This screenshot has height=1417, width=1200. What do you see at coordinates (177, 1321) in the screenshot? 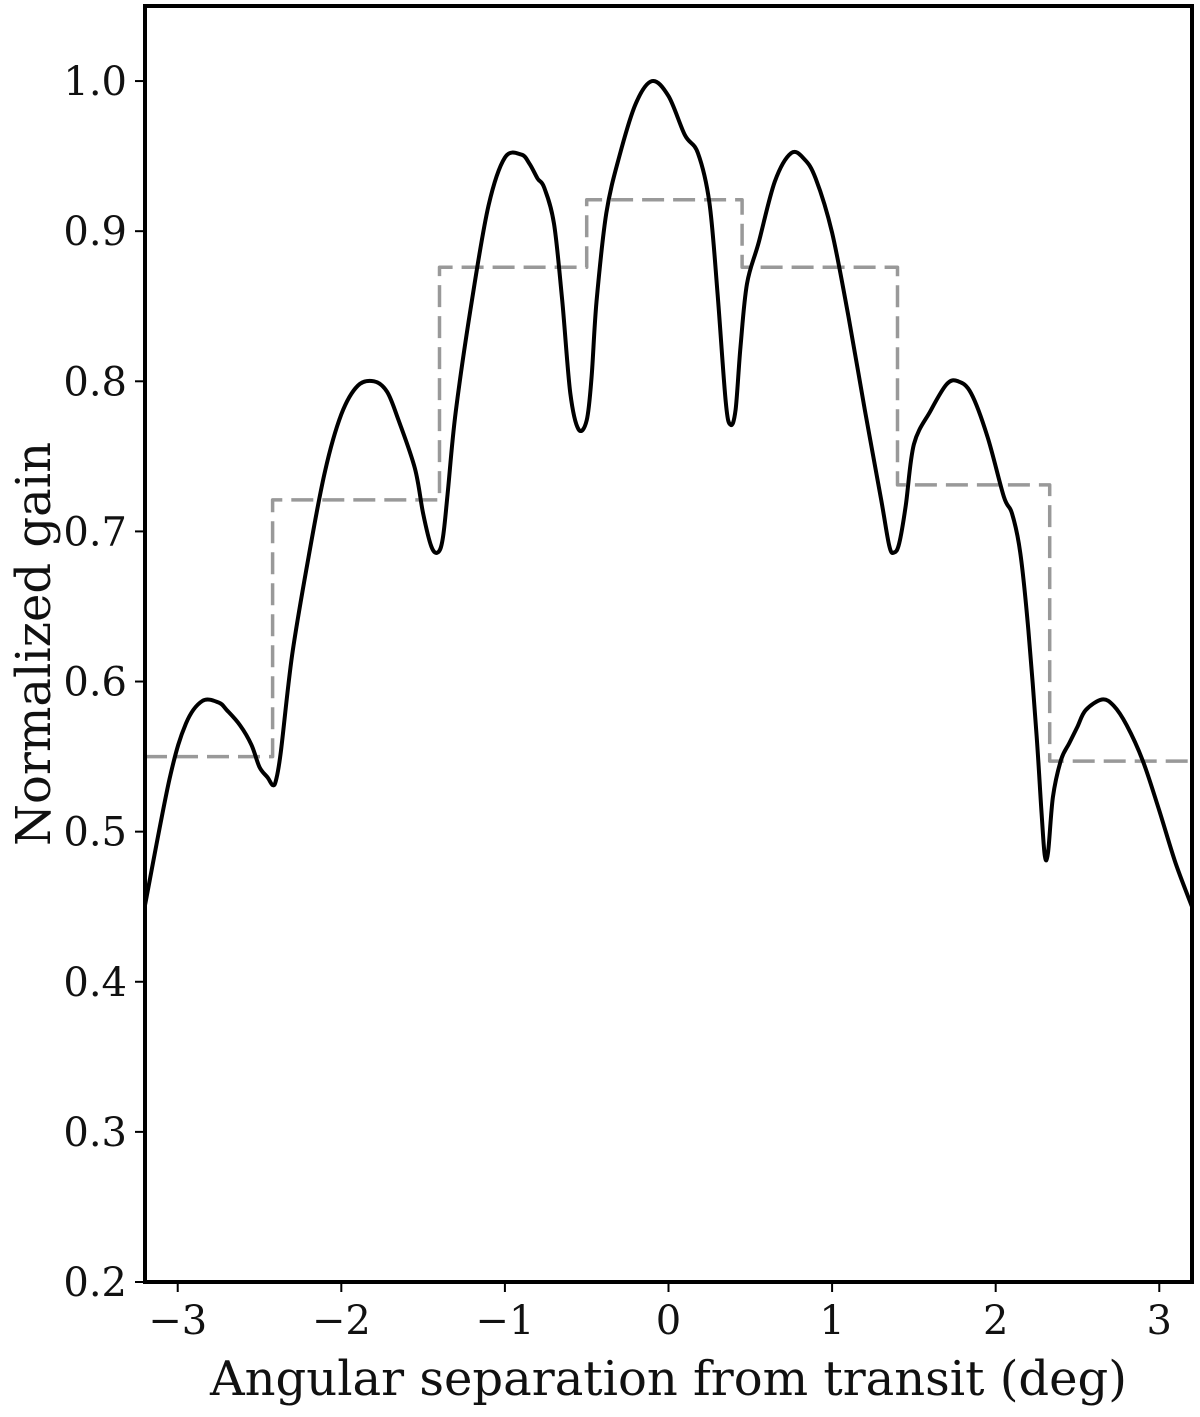
I see `x-tick-label: −3` at bounding box center [177, 1321].